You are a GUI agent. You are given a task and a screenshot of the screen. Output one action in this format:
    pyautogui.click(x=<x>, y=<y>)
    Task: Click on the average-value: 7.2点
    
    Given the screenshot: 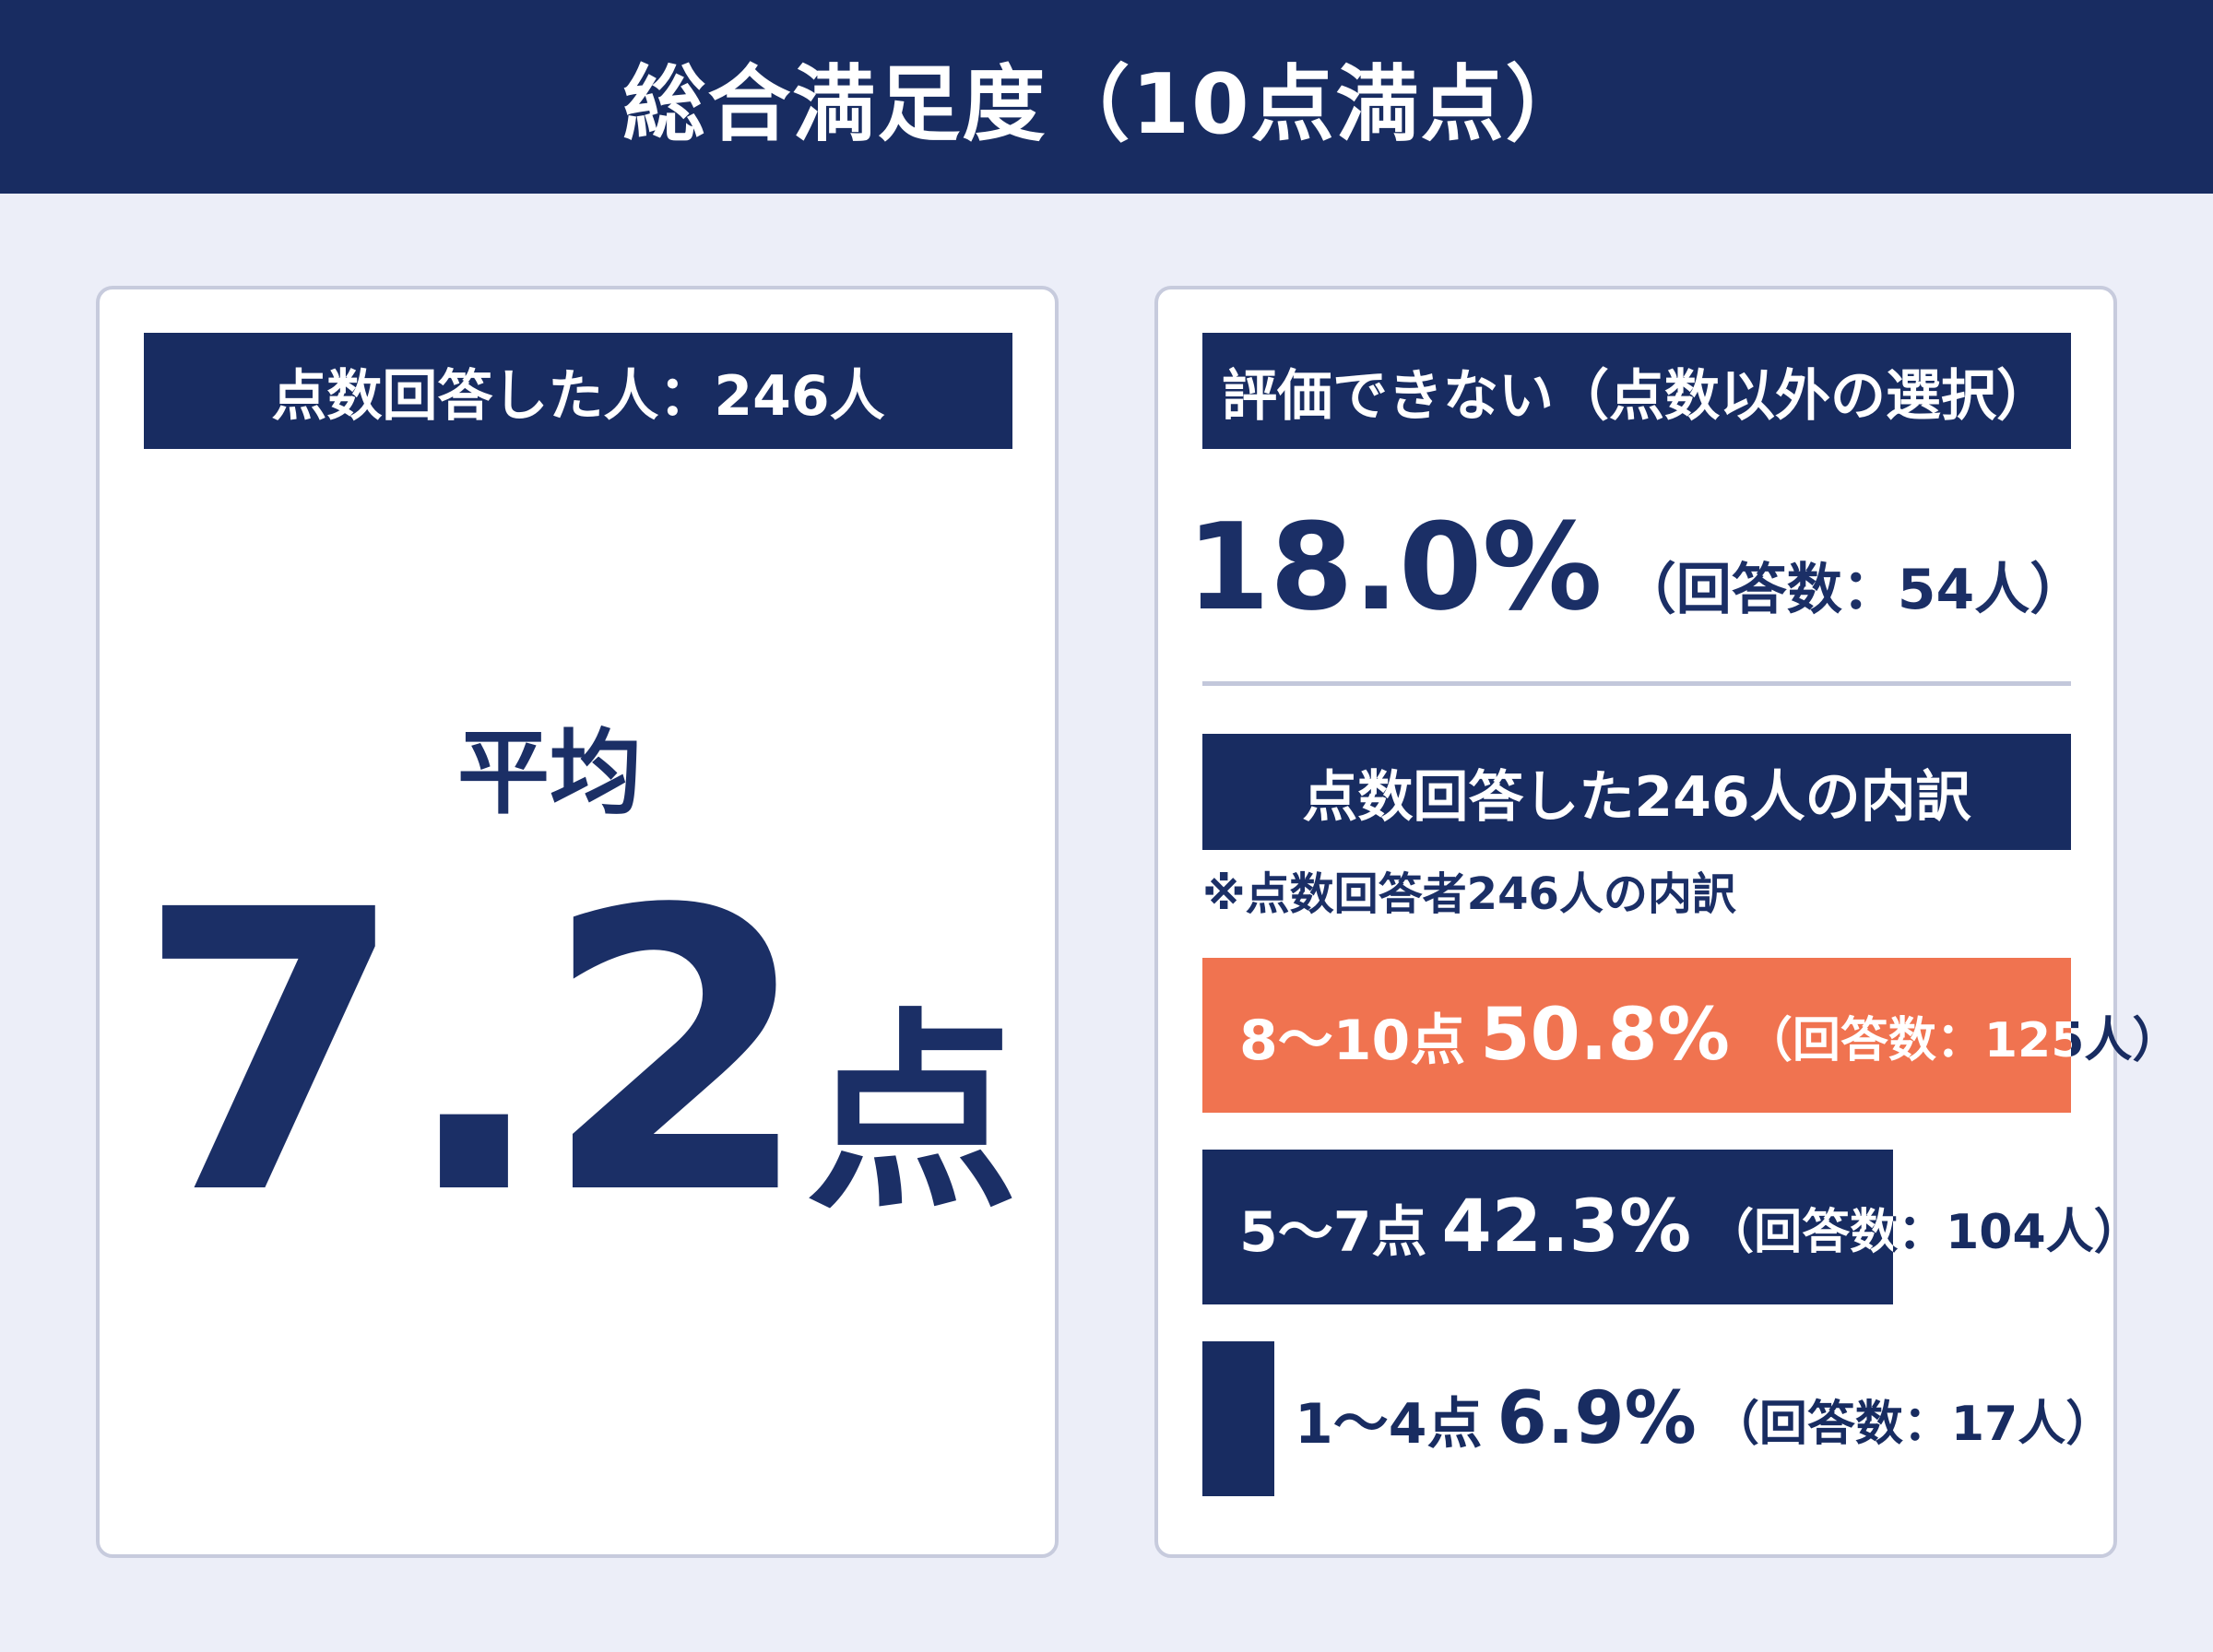 What is the action you would take?
    pyautogui.click(x=577, y=1054)
    